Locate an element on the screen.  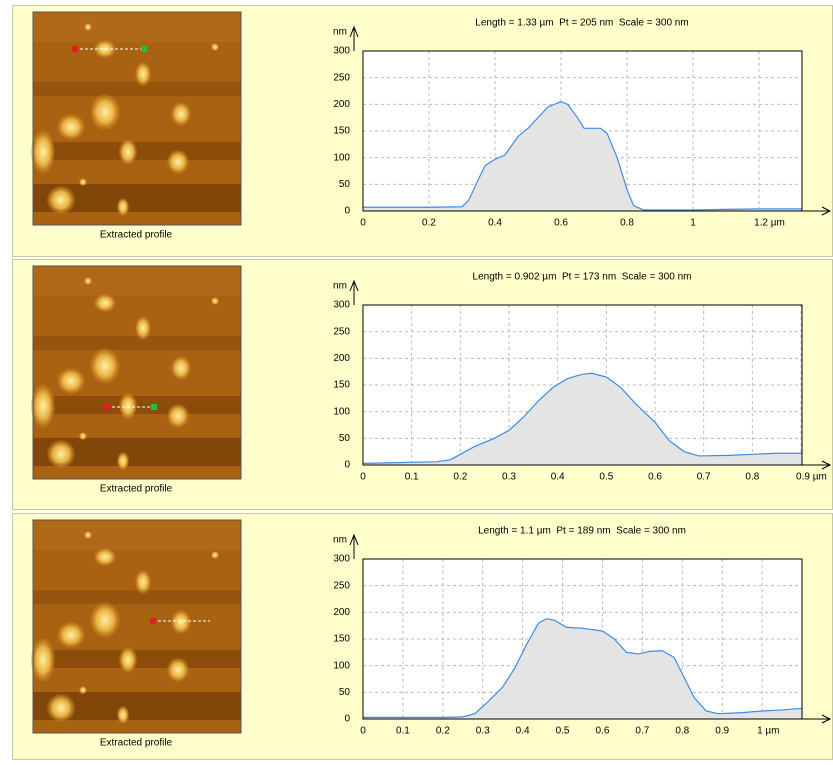
x-tick-label: 1 µm is located at coordinates (768, 731).